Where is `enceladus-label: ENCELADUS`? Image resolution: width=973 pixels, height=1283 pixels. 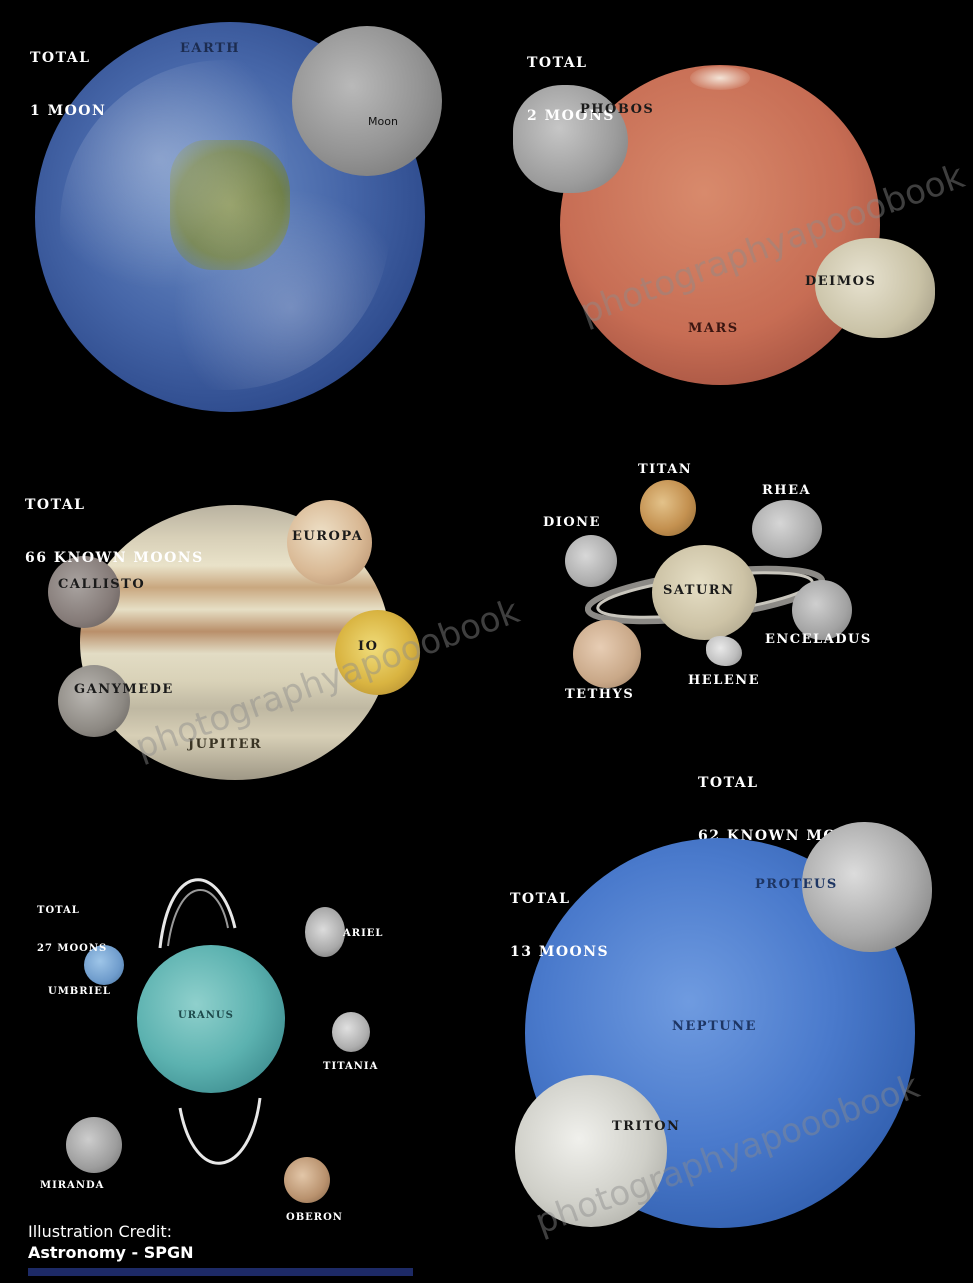
enceladus-label: ENCELADUS is located at coordinates (818, 639).